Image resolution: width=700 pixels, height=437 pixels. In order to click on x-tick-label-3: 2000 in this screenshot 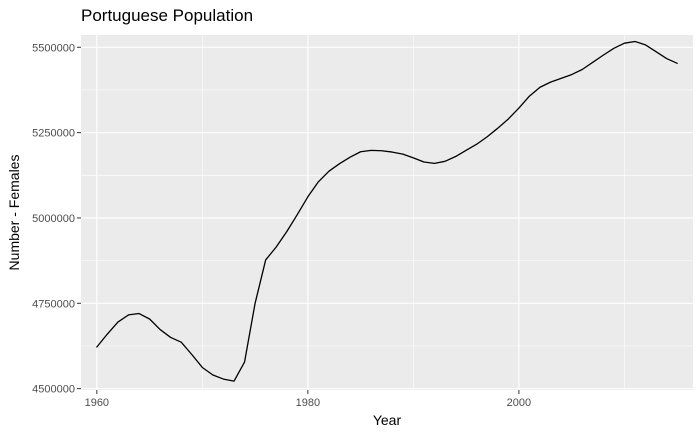, I will do `click(519, 403)`.